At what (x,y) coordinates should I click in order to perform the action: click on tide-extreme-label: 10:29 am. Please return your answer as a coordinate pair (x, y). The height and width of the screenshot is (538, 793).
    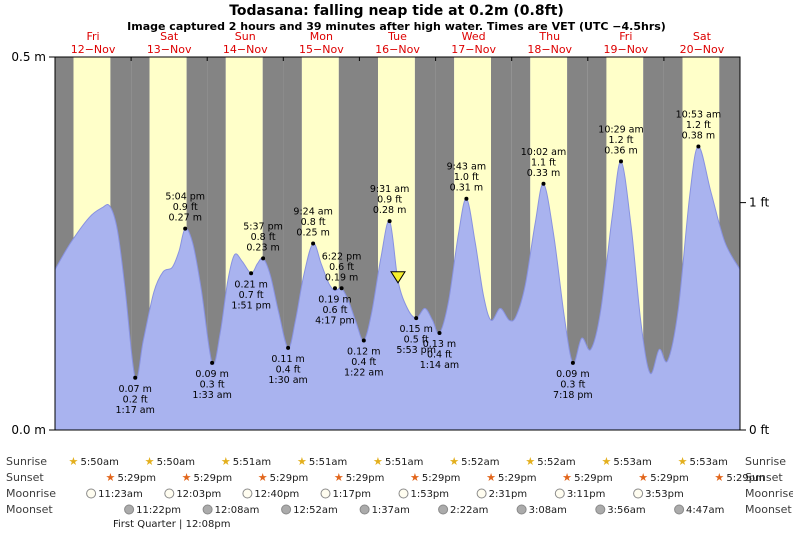
    Looking at the image, I should click on (620, 129).